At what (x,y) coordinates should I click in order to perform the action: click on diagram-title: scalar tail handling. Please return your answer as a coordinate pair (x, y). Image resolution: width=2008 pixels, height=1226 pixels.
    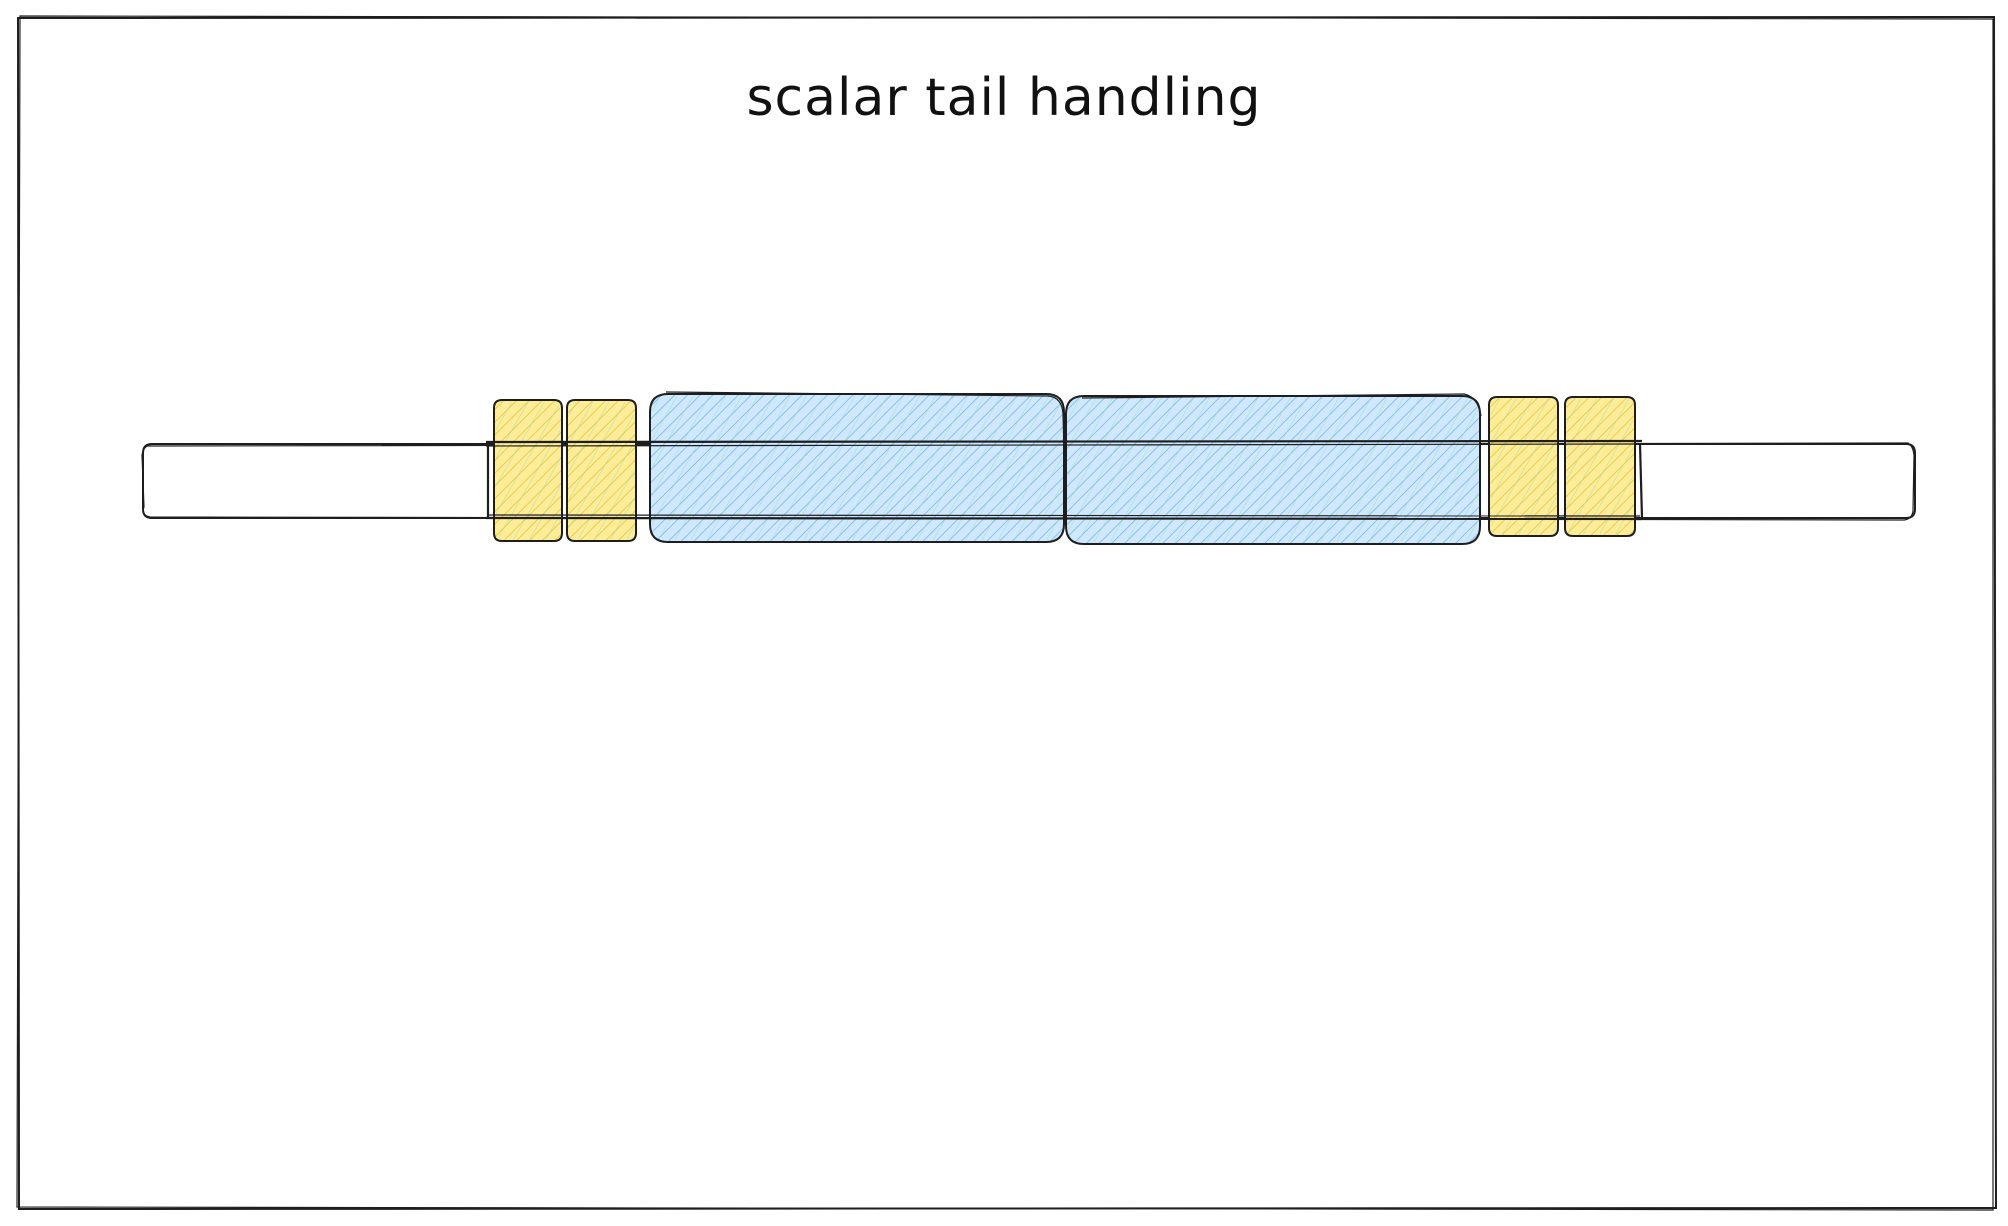
    Looking at the image, I should click on (1004, 98).